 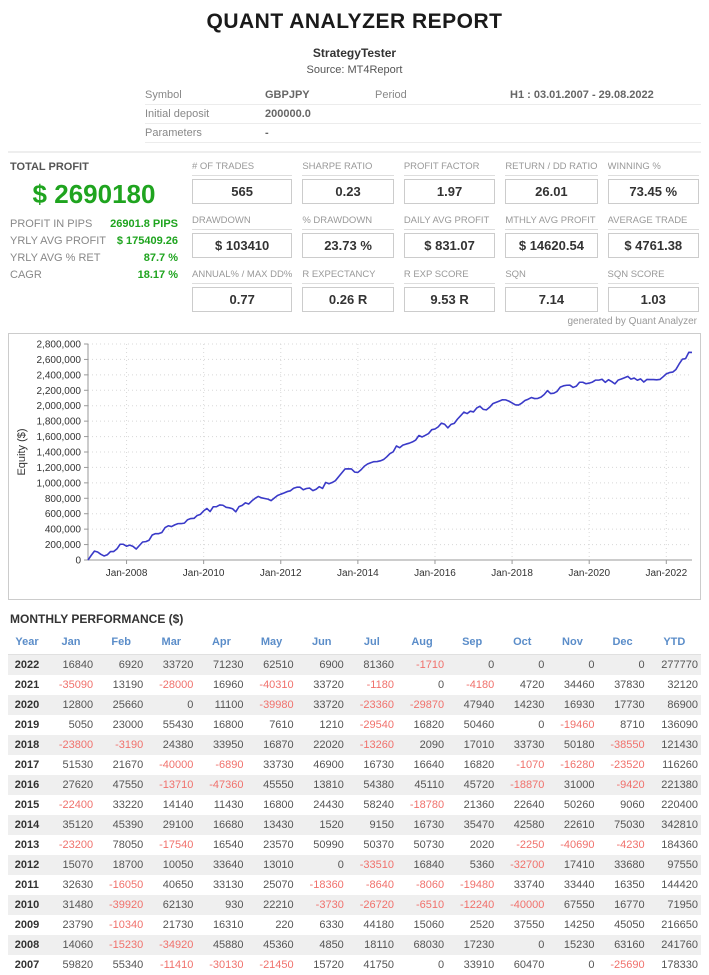 What do you see at coordinates (221, 885) in the screenshot?
I see `month-value-cell: 33130` at bounding box center [221, 885].